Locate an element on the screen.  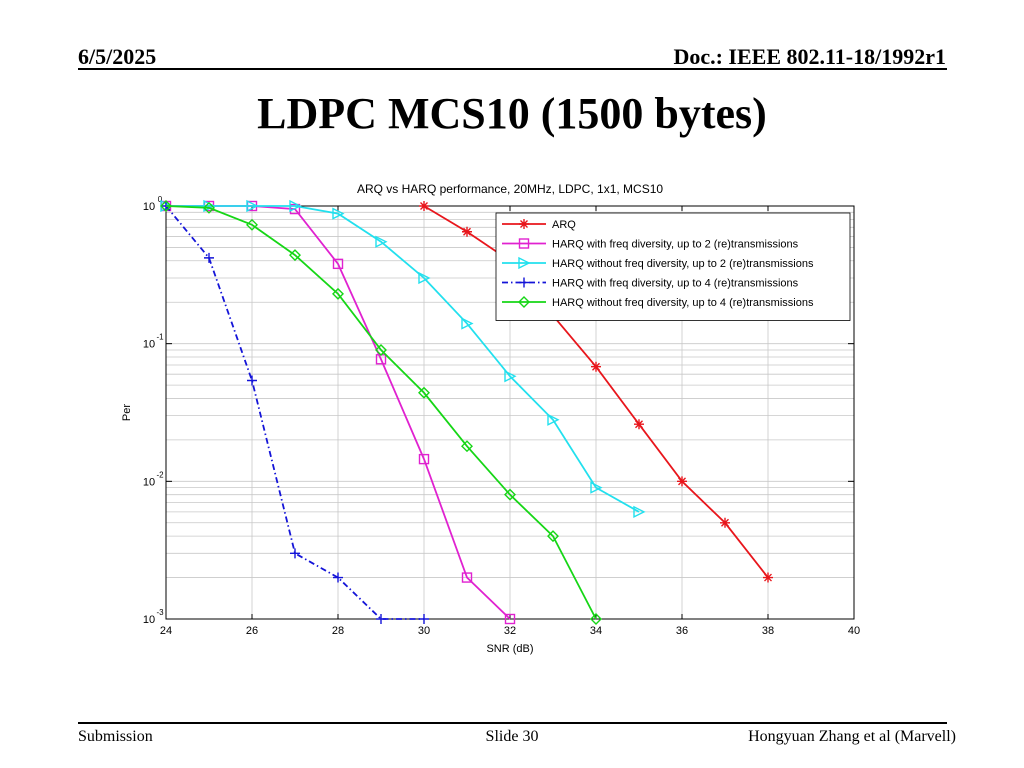
x-tick-label: 38 is located at coordinates (768, 631).